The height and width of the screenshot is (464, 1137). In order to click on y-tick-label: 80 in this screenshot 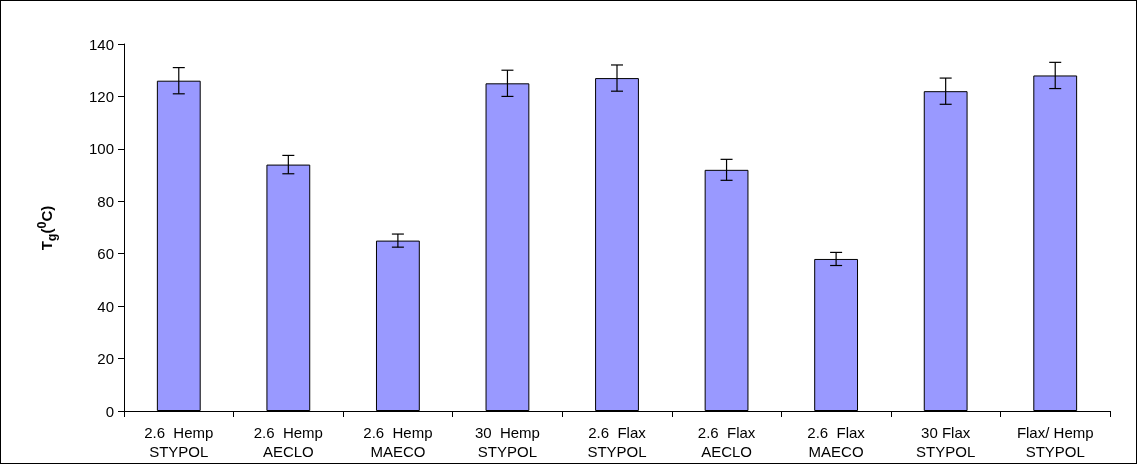, I will do `click(105, 201)`.